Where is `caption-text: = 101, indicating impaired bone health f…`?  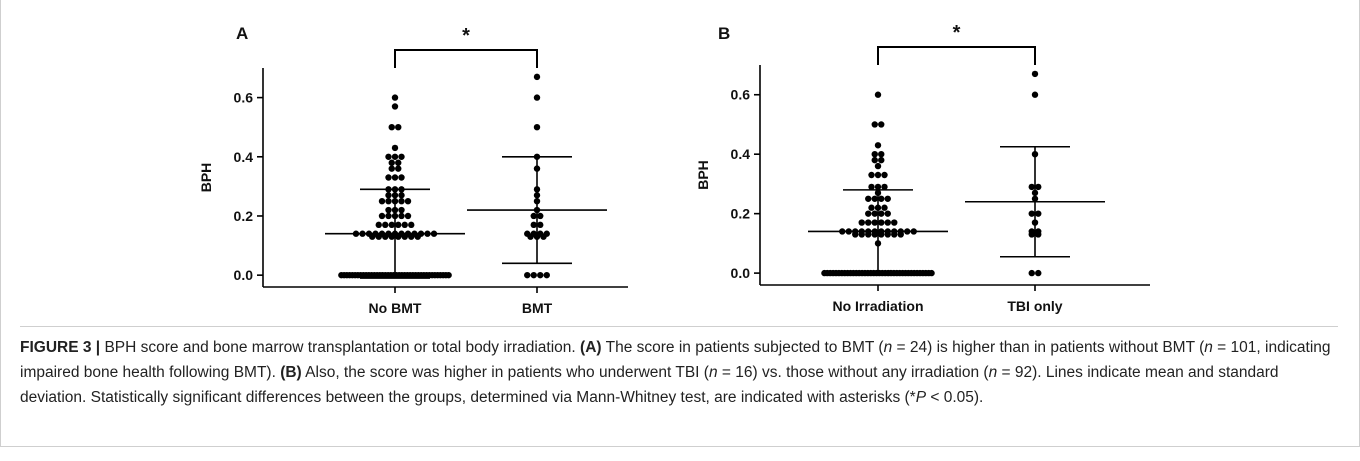 caption-text: = 101, indicating impaired bone health f… is located at coordinates (675, 360).